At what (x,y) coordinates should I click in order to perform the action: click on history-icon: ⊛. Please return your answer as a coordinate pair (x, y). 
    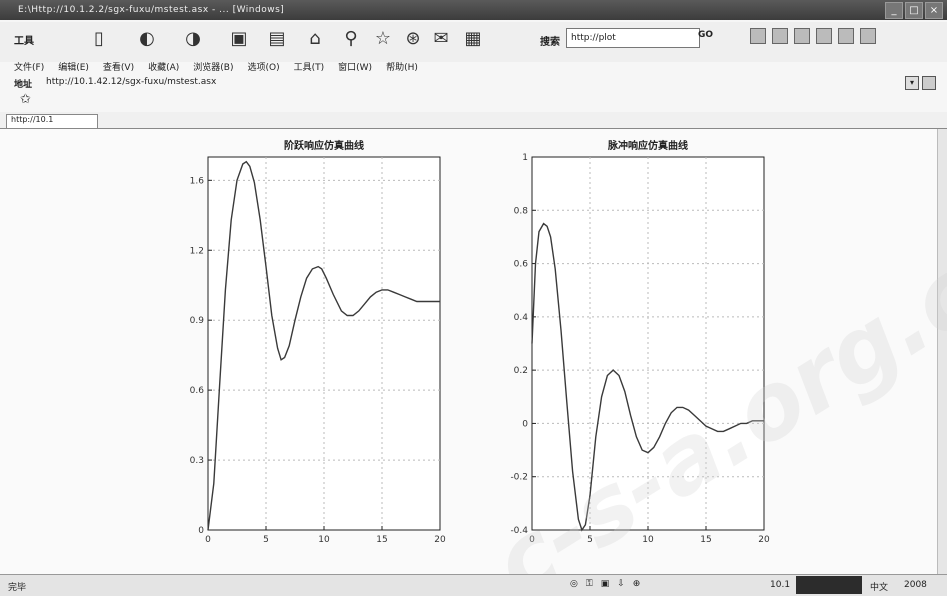
    Looking at the image, I should click on (413, 38).